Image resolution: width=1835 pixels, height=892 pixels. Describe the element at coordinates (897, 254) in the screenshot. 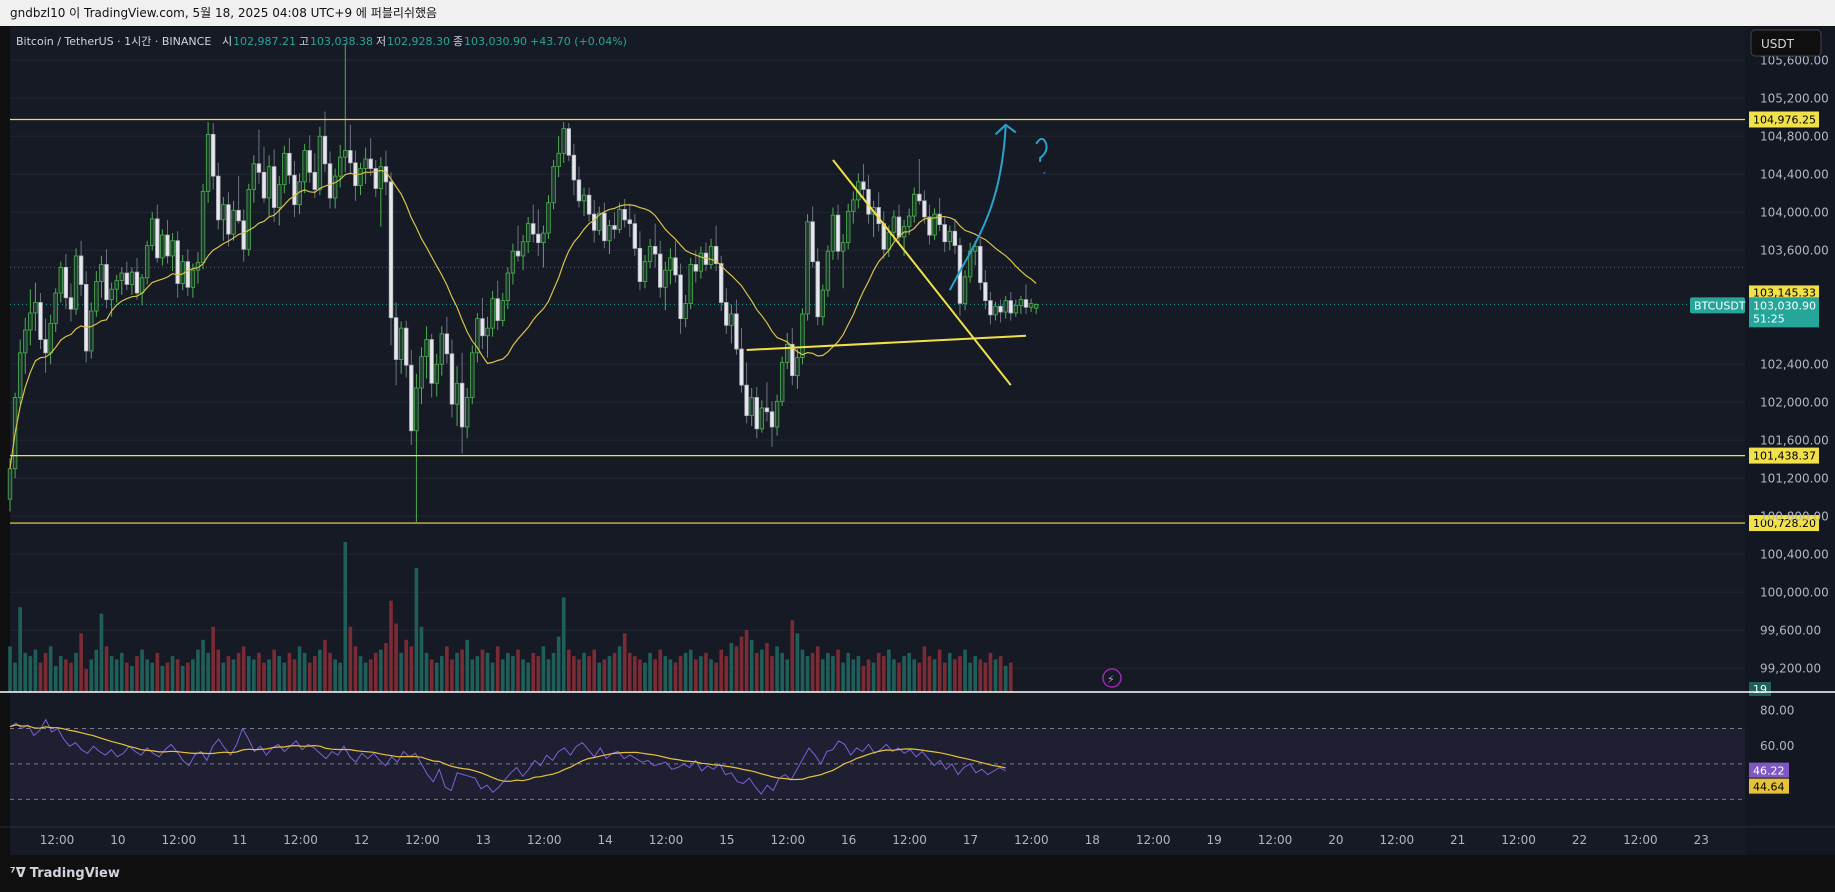

I see `trendline-drawings` at that location.